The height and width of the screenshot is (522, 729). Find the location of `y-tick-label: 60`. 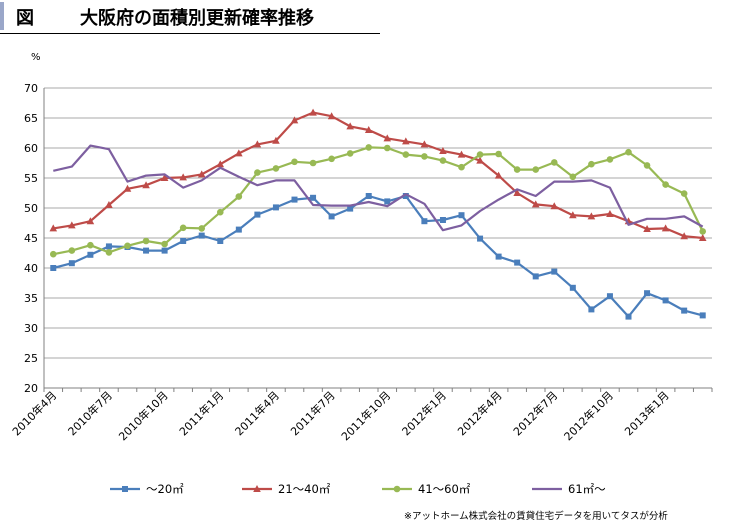

y-tick-label: 60 is located at coordinates (31, 148).